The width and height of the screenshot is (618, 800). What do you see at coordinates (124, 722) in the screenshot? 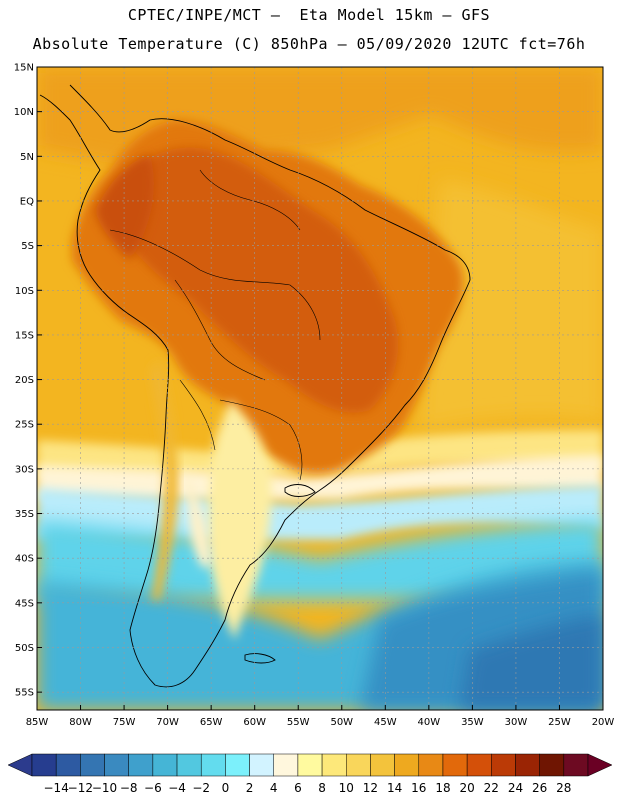
I see `lon-label: 75W` at bounding box center [124, 722].